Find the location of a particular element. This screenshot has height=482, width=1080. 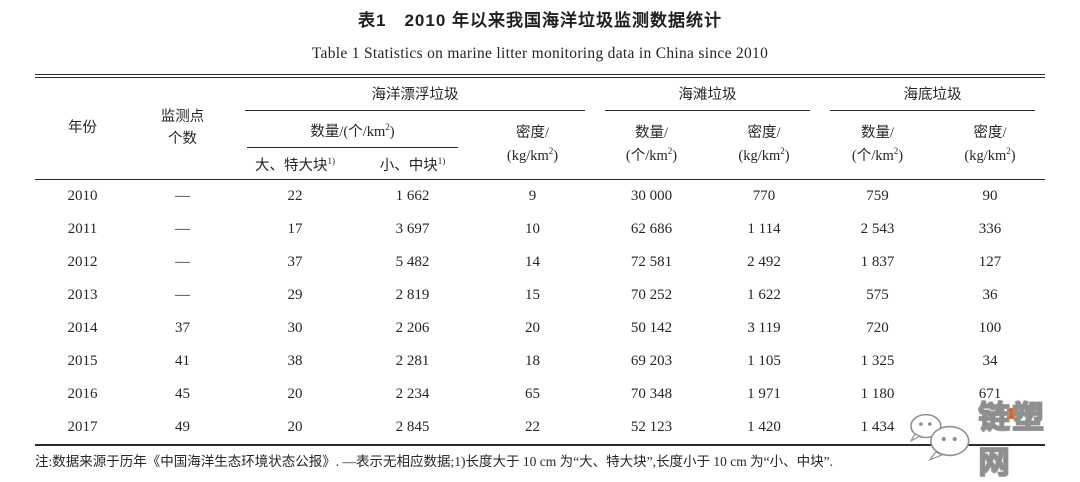

cell-large: 20 is located at coordinates (295, 393).